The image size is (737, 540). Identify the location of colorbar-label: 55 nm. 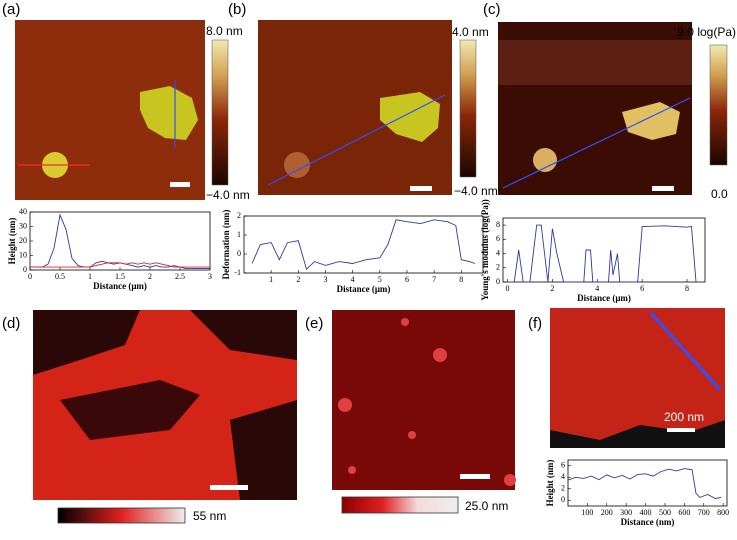
(209, 516).